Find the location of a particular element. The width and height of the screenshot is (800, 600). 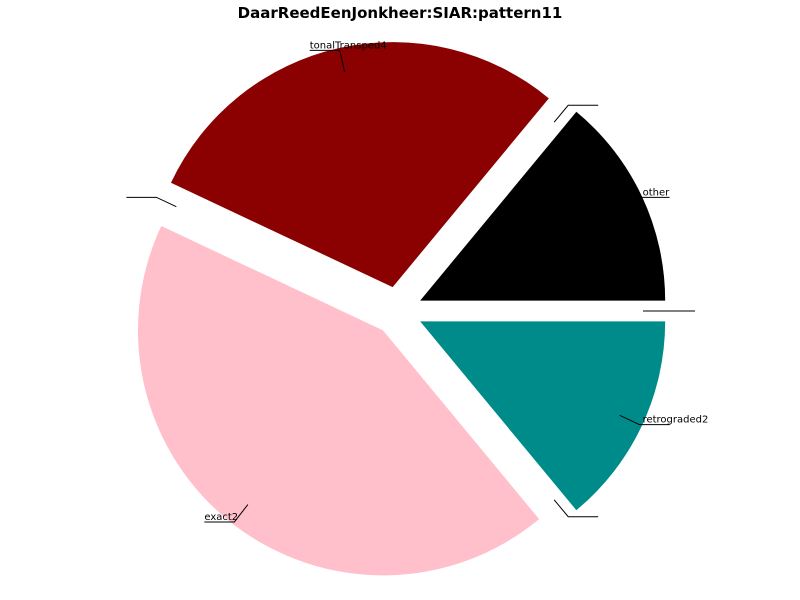

slice-label-retrograded2: retrograded2 is located at coordinates (676, 420).